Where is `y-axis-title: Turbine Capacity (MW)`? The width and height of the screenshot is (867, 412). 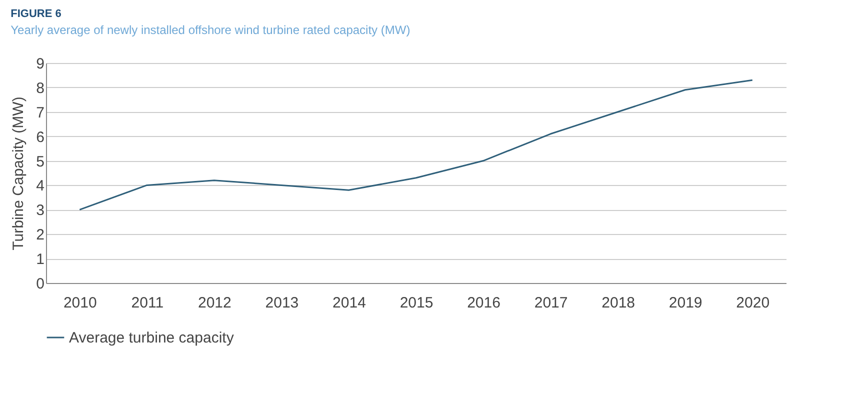 y-axis-title: Turbine Capacity (MW) is located at coordinates (19, 173).